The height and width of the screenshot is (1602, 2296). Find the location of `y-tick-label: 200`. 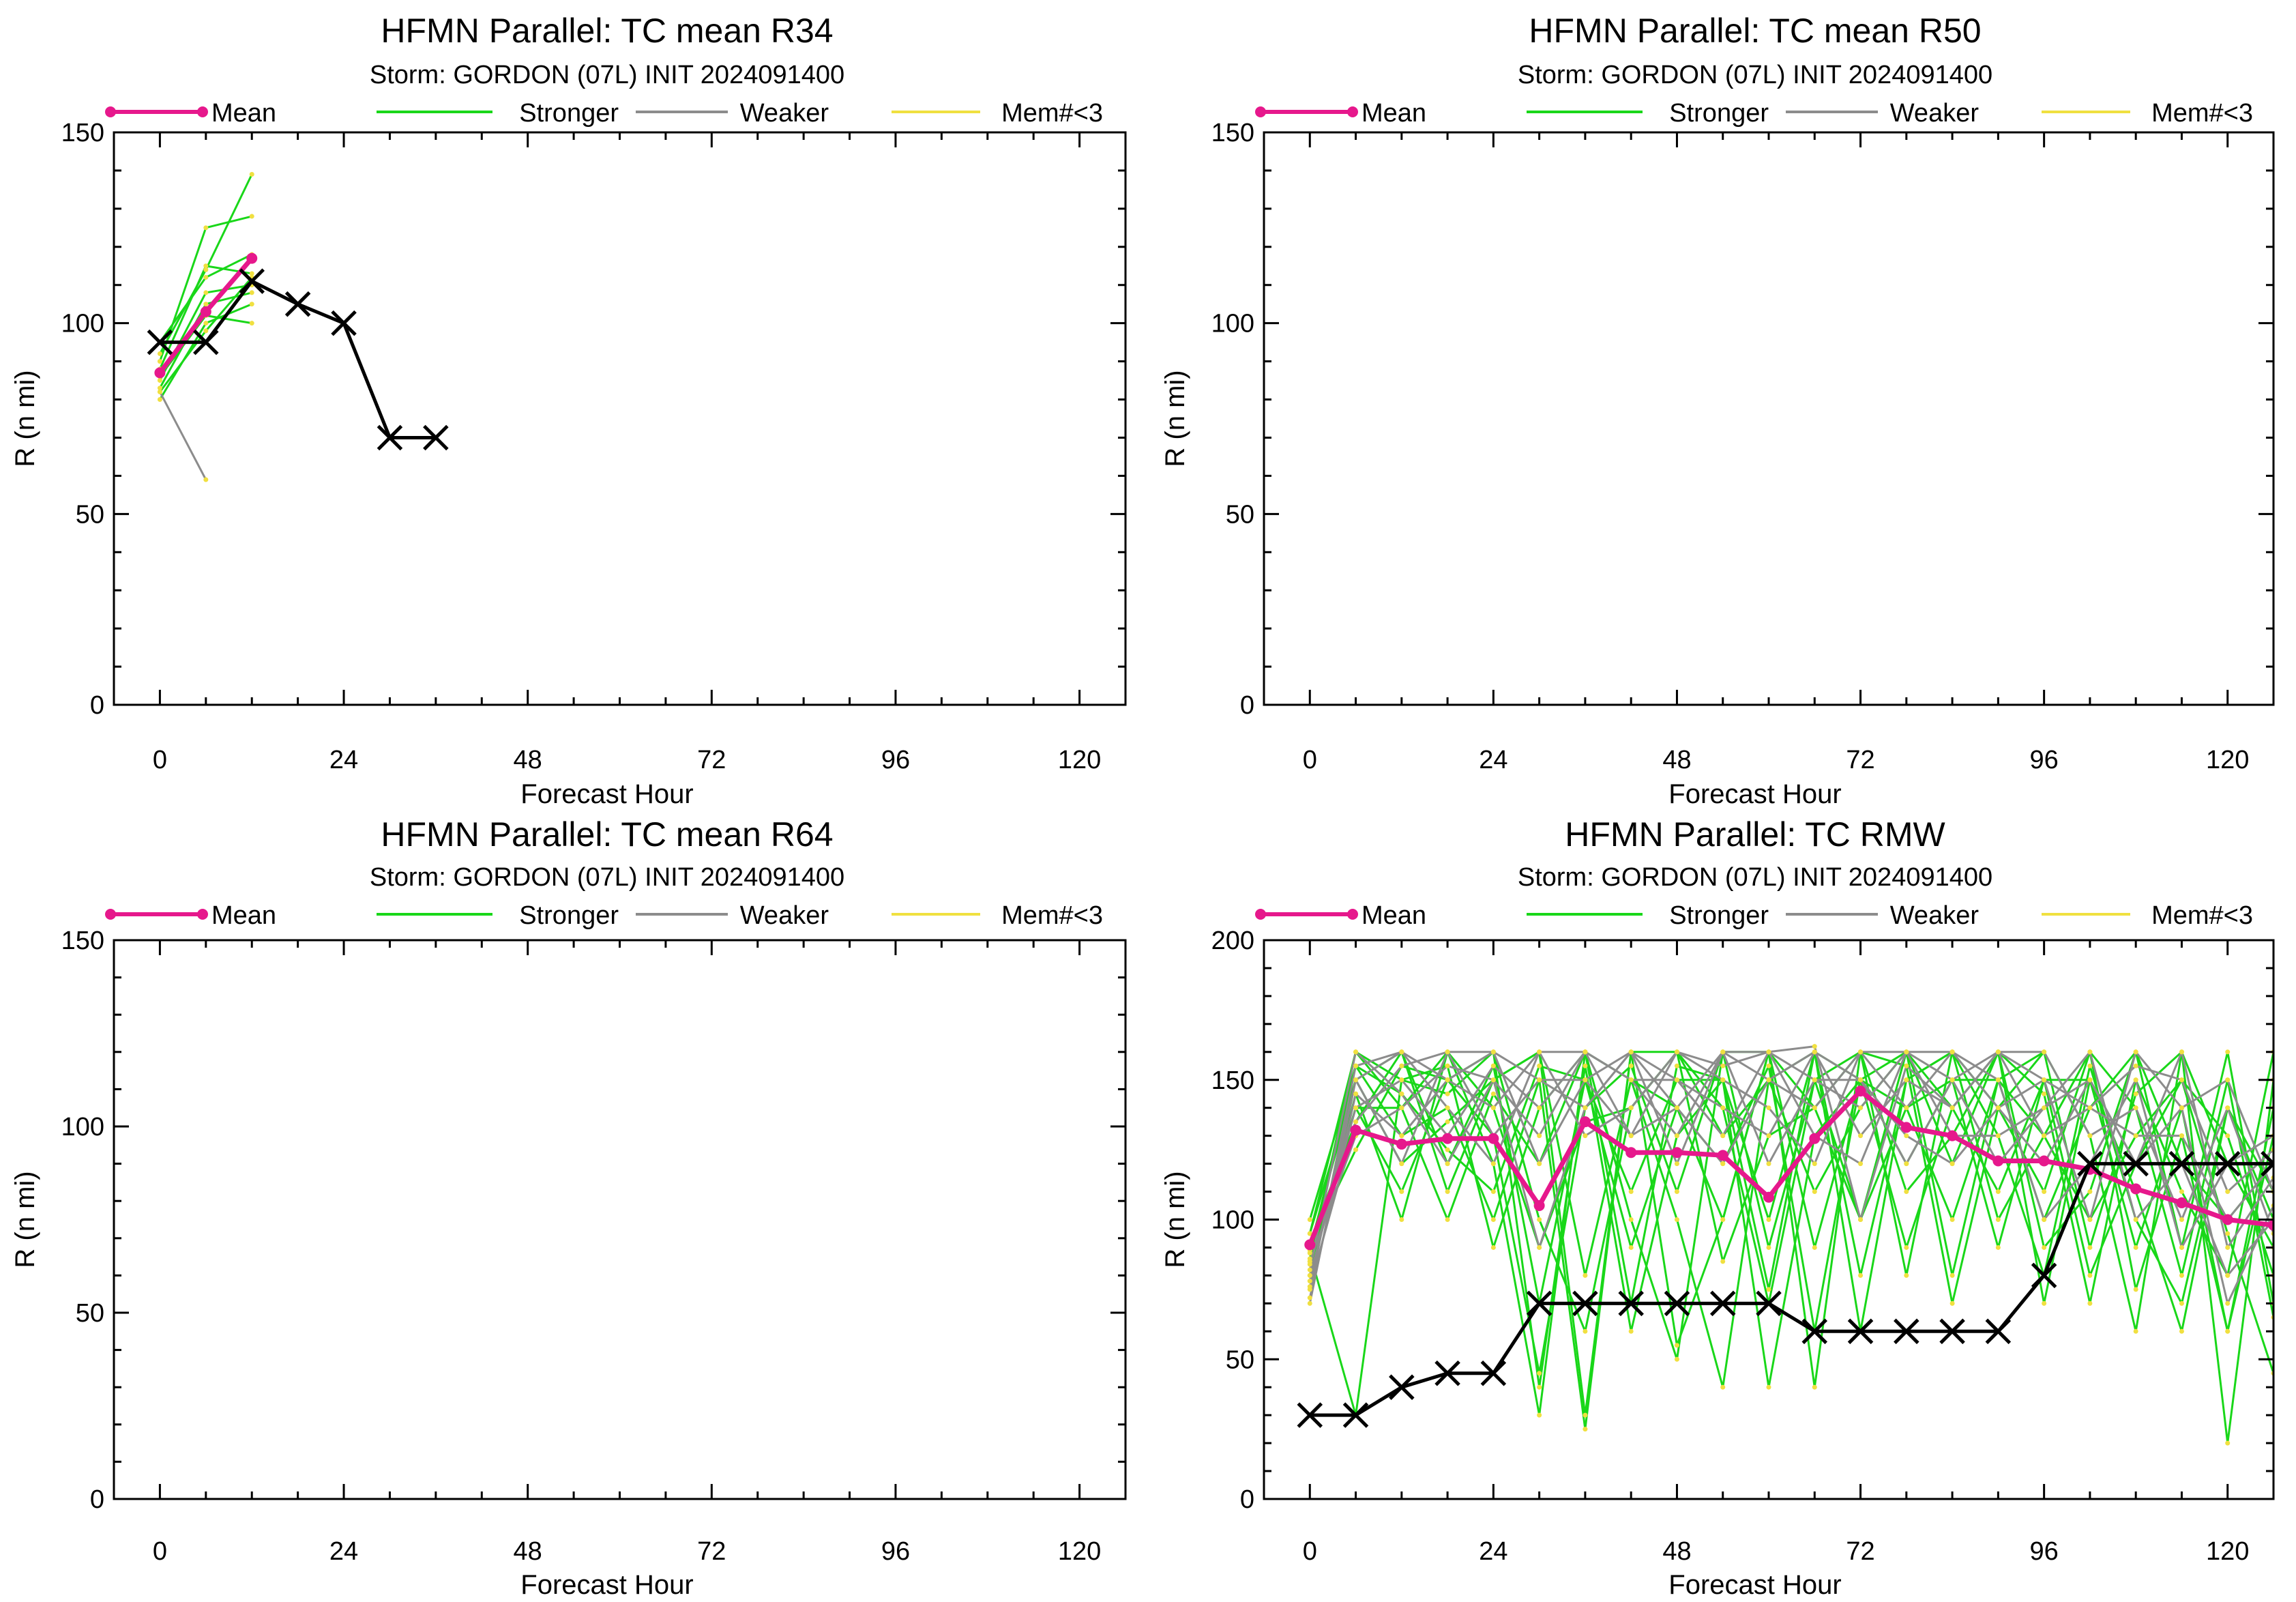

y-tick-label: 200 is located at coordinates (1232, 941).